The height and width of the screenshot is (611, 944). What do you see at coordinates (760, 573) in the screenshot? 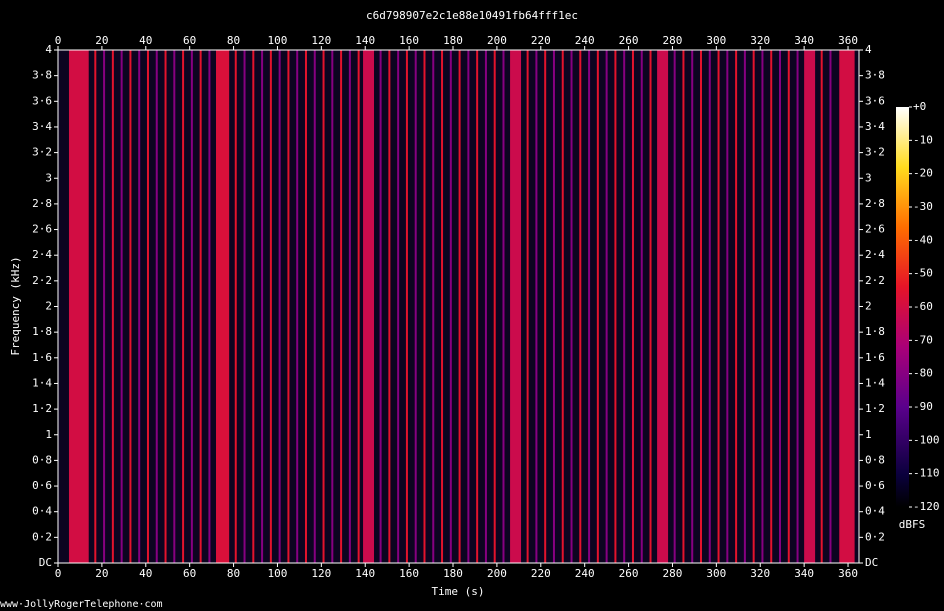
I see `x-tick-label: 320` at bounding box center [760, 573].